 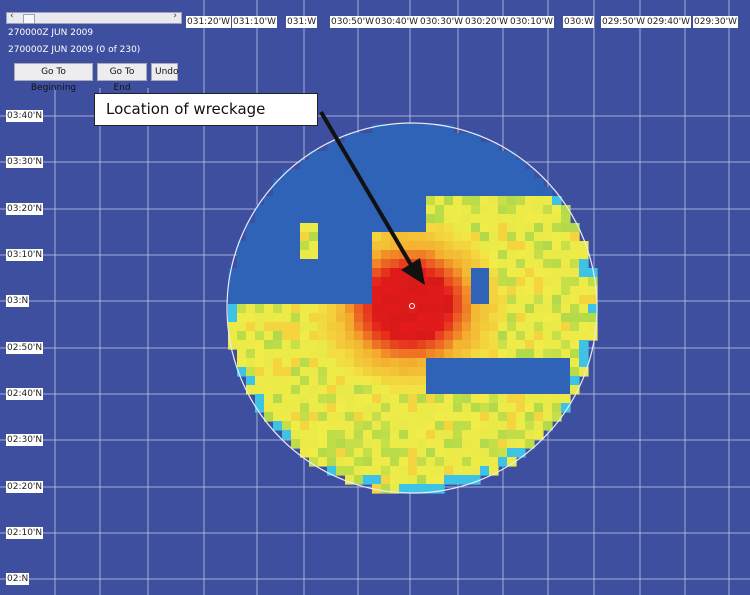 I want to click on callout-arrowhead, so click(x=413, y=271).